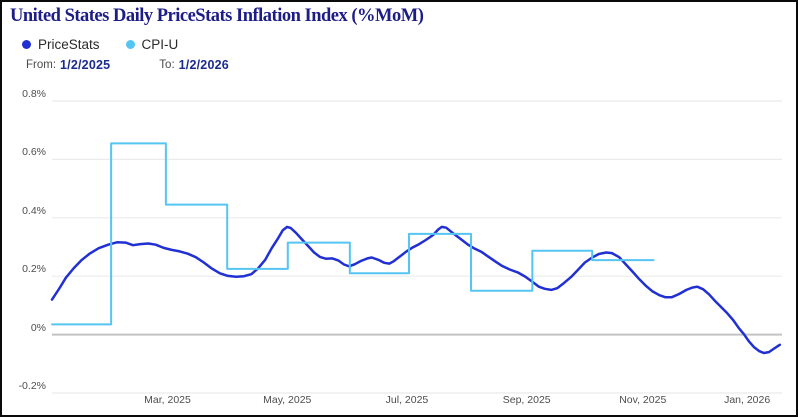 The height and width of the screenshot is (417, 798). Describe the element at coordinates (526, 400) in the screenshot. I see `x-tick-label: Sep, 2025` at that location.